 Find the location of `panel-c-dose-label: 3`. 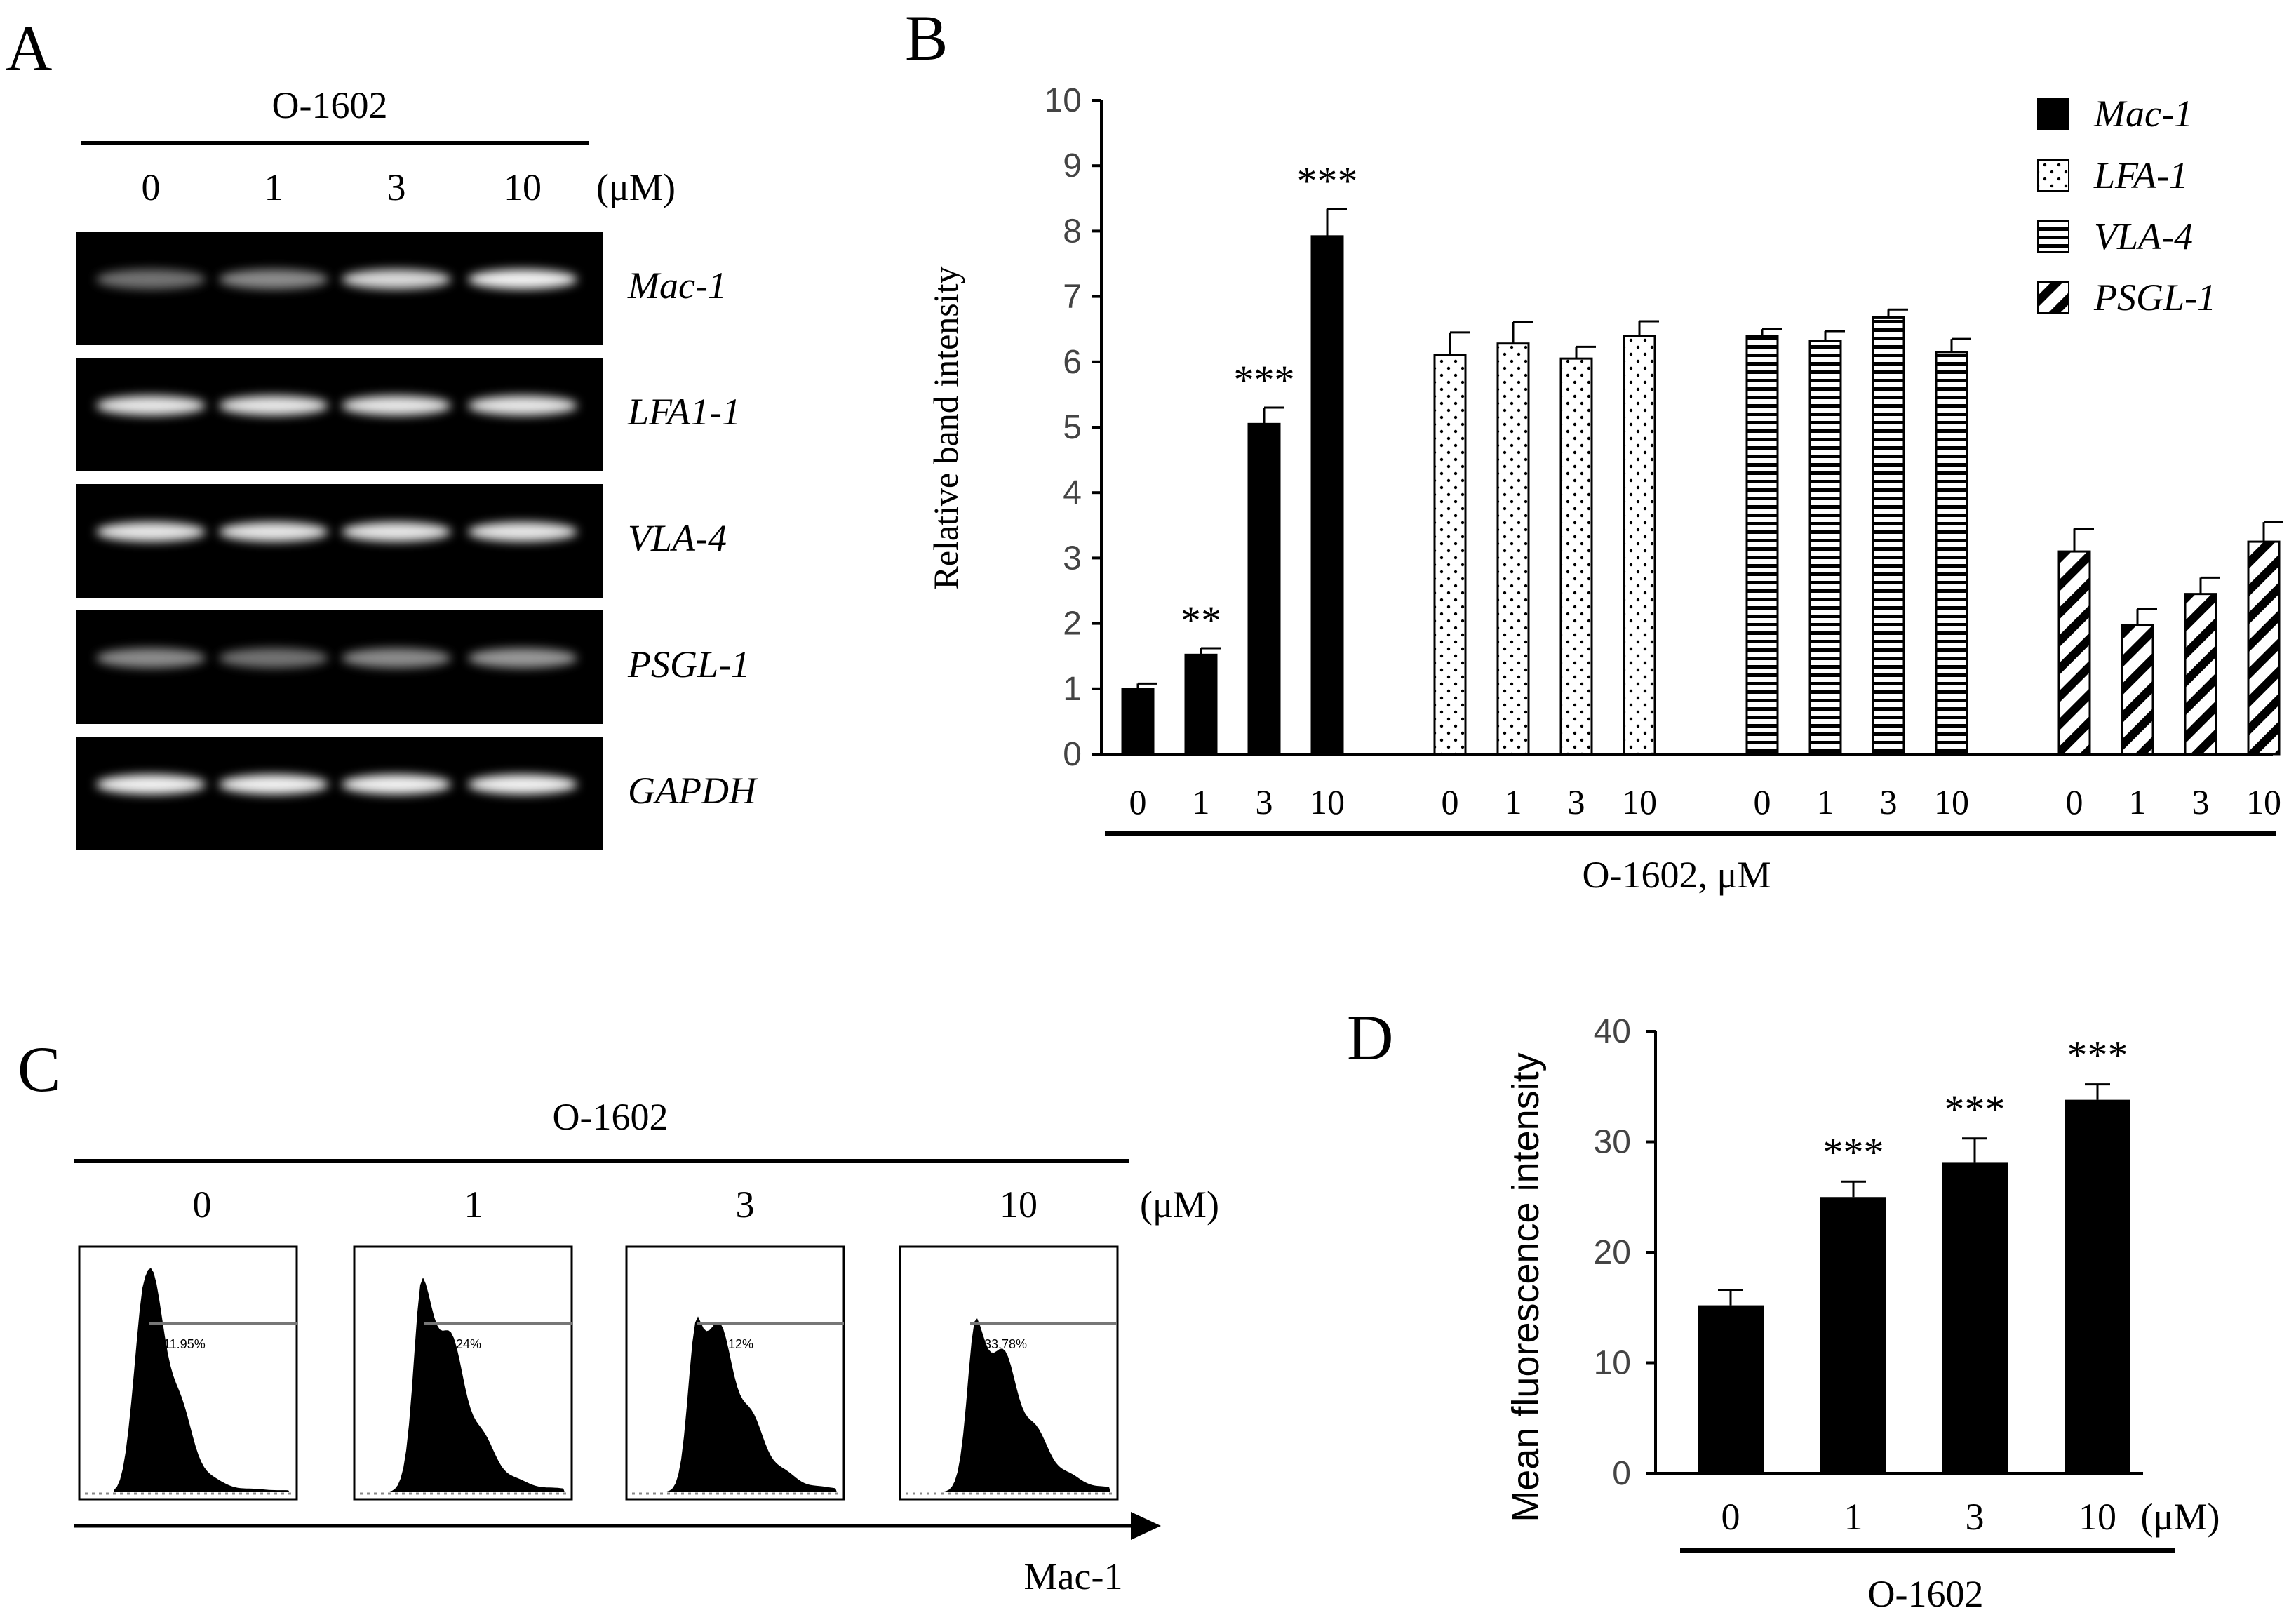

panel-c-dose-label: 3 is located at coordinates (745, 1205).